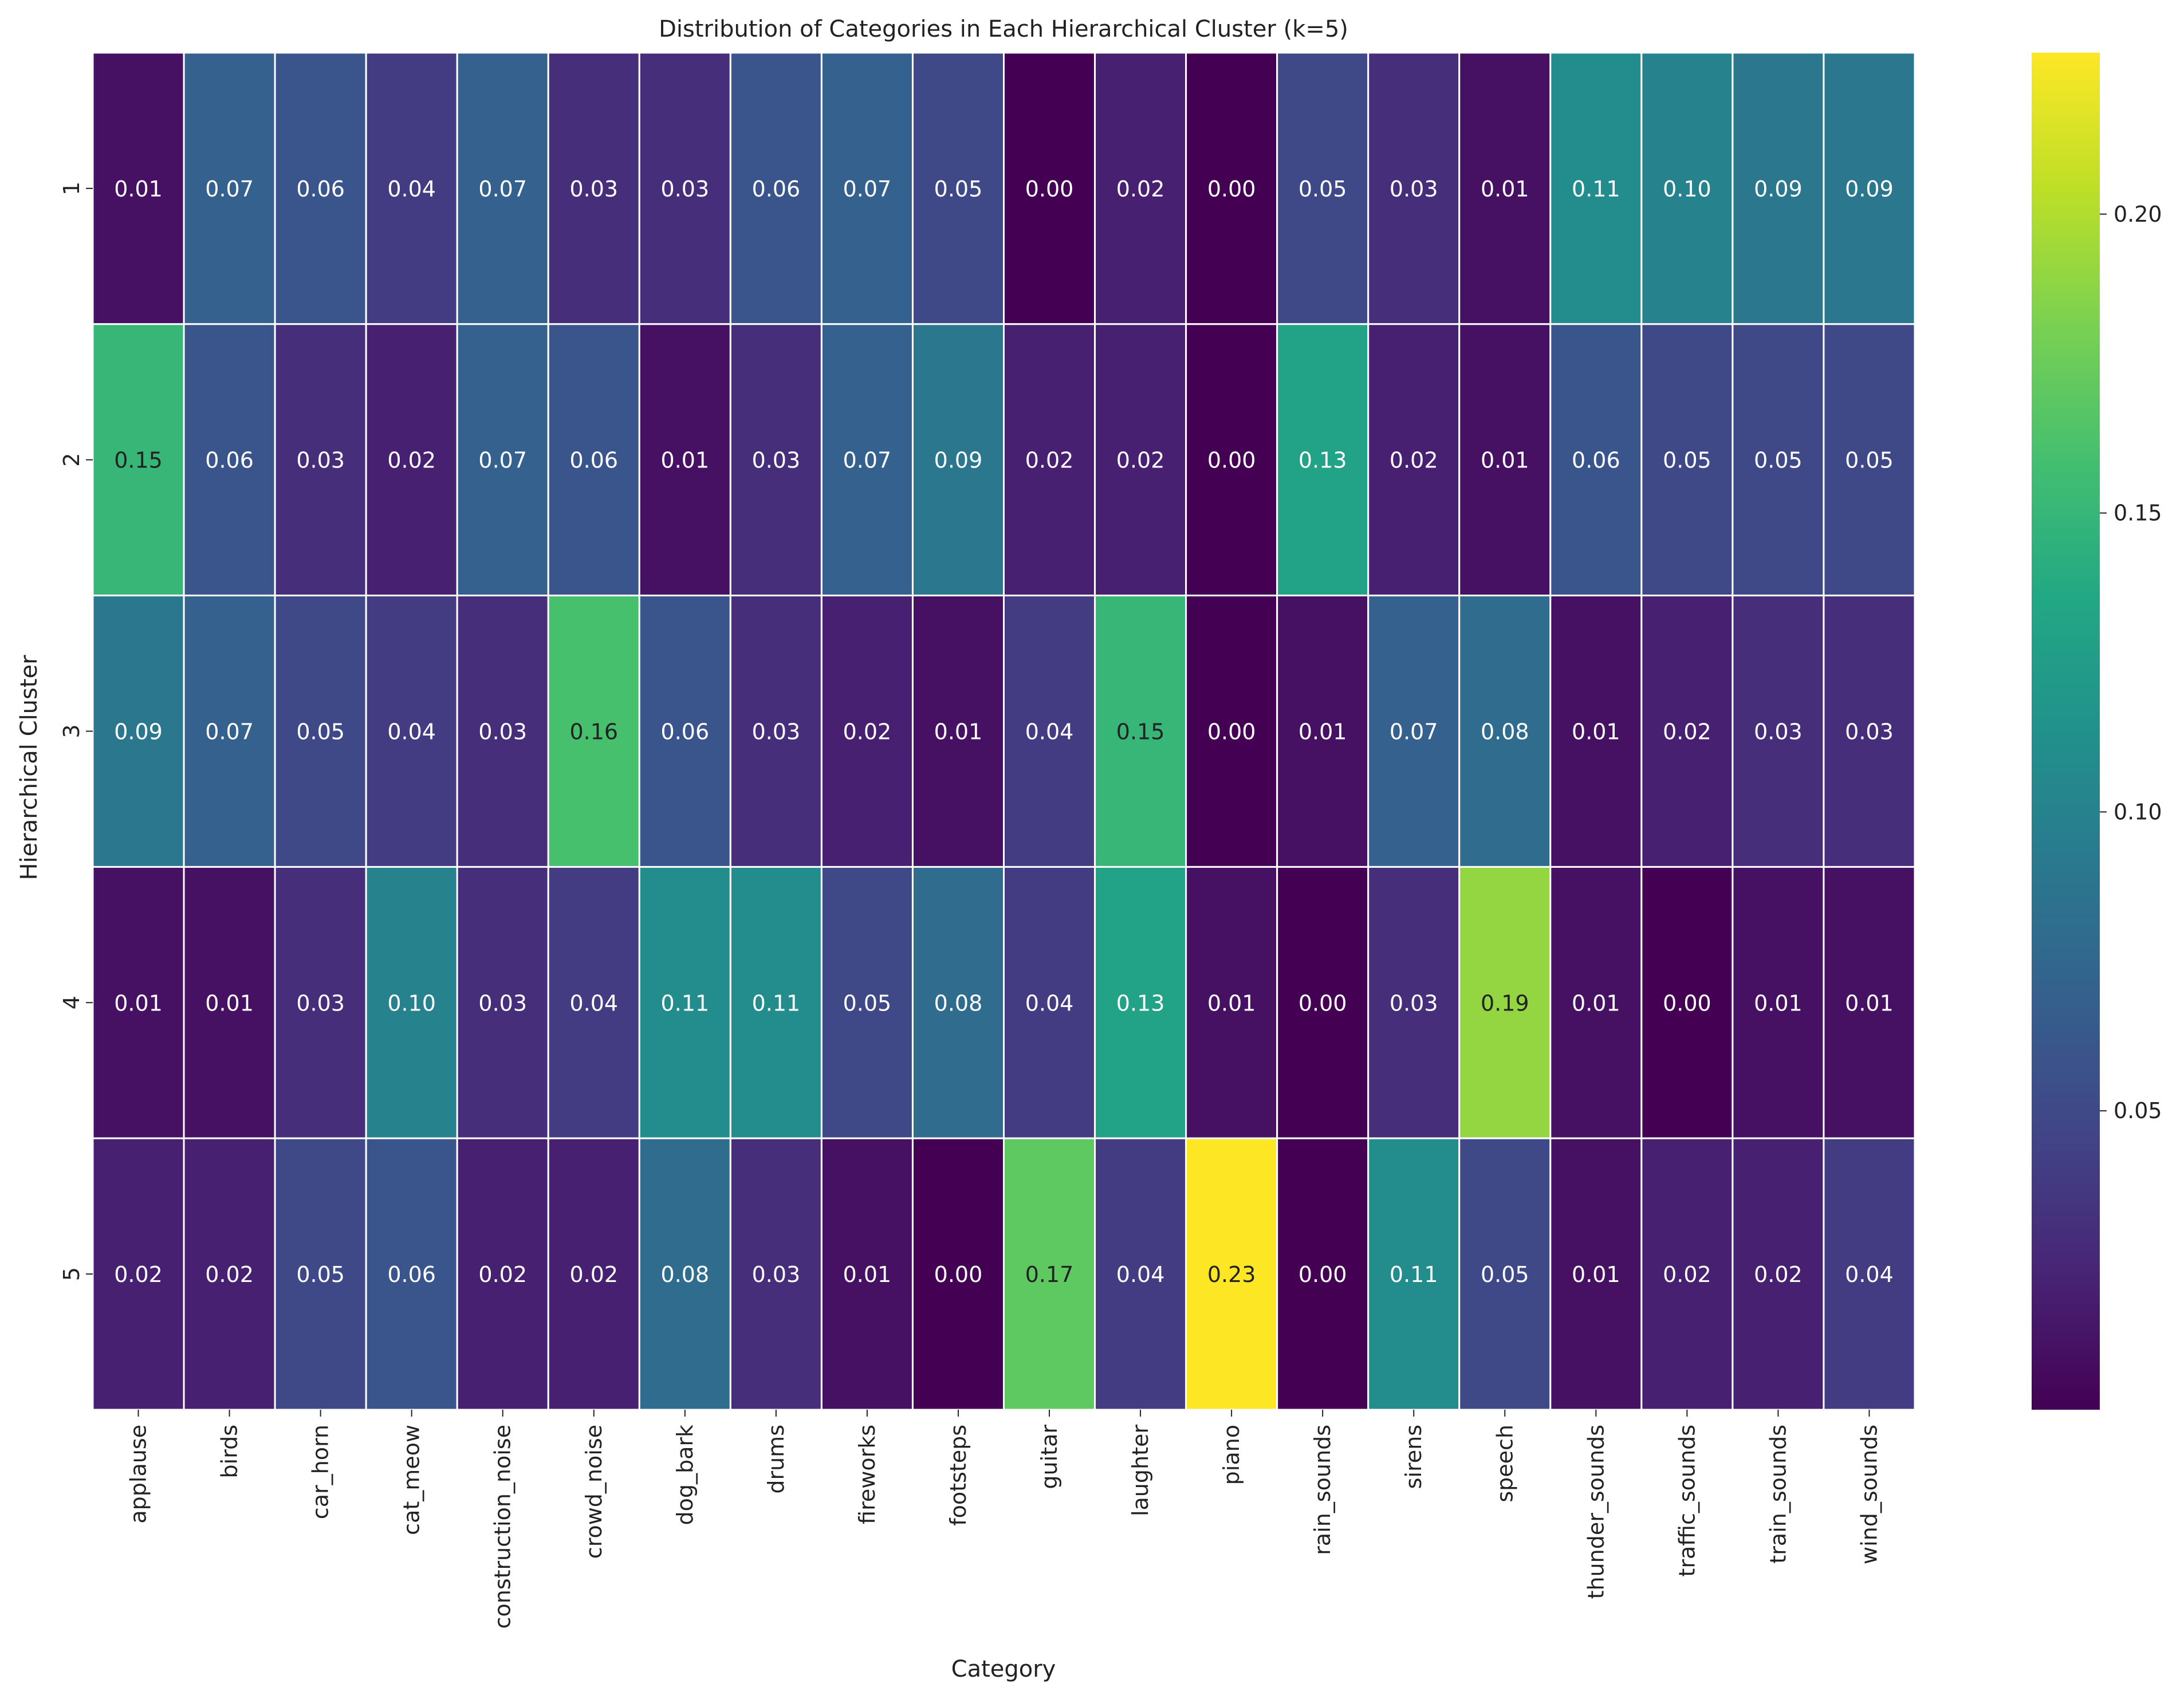  What do you see at coordinates (594, 1492) in the screenshot?
I see `x-tick-label: crowd_noise` at bounding box center [594, 1492].